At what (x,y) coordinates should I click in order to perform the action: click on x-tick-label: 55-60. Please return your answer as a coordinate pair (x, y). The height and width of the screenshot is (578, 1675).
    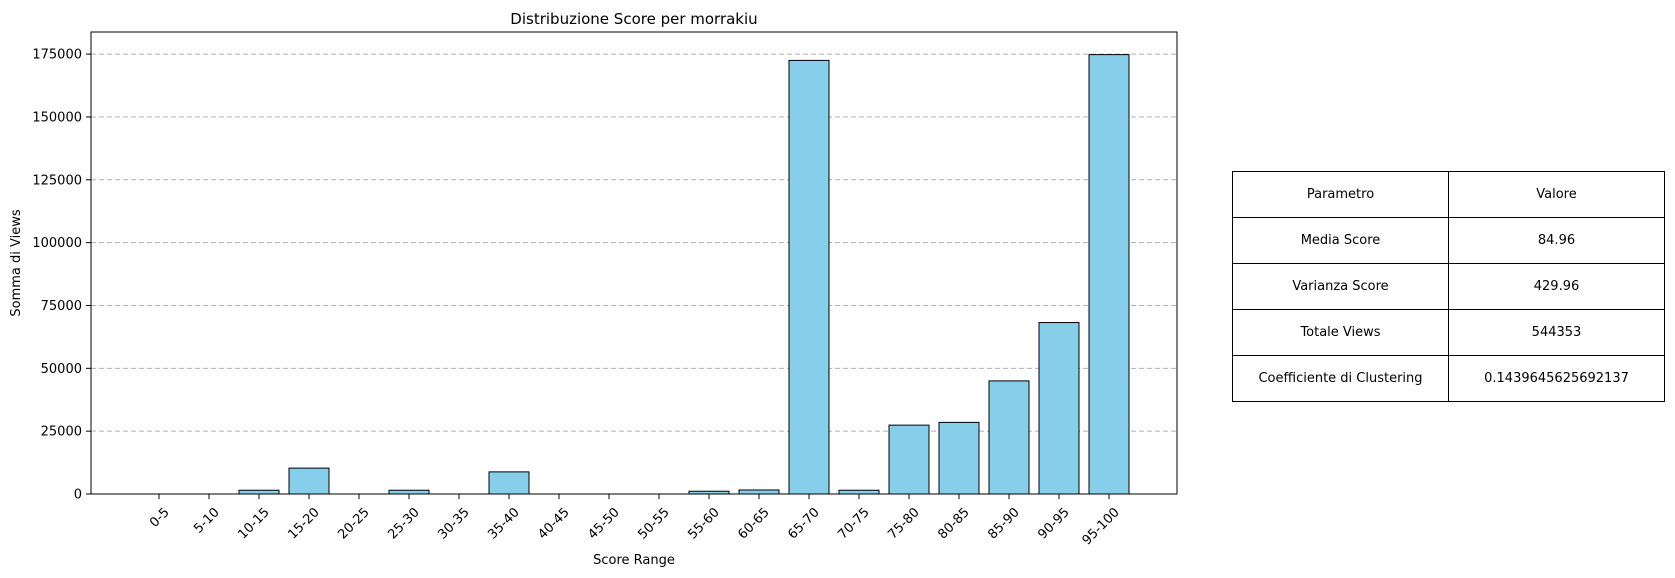
    Looking at the image, I should click on (703, 523).